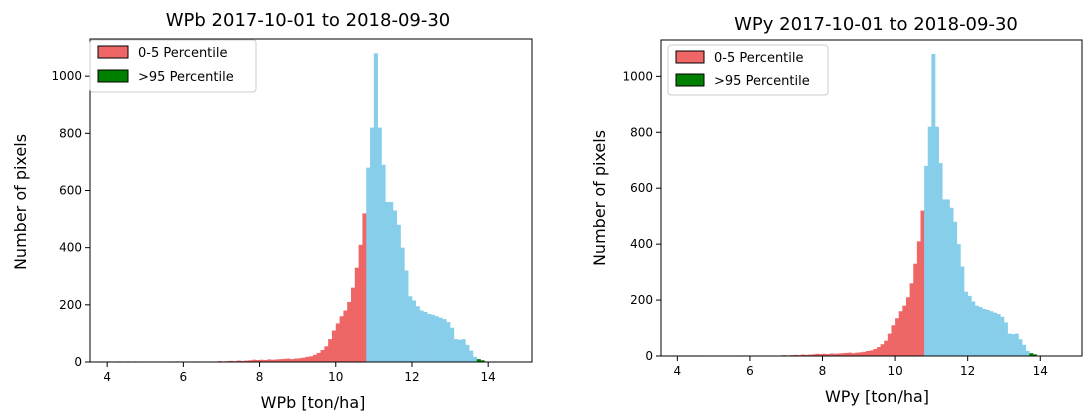 This screenshot has height=415, width=1086. Describe the element at coordinates (78, 362) in the screenshot. I see `y-tick-label: 0` at that location.